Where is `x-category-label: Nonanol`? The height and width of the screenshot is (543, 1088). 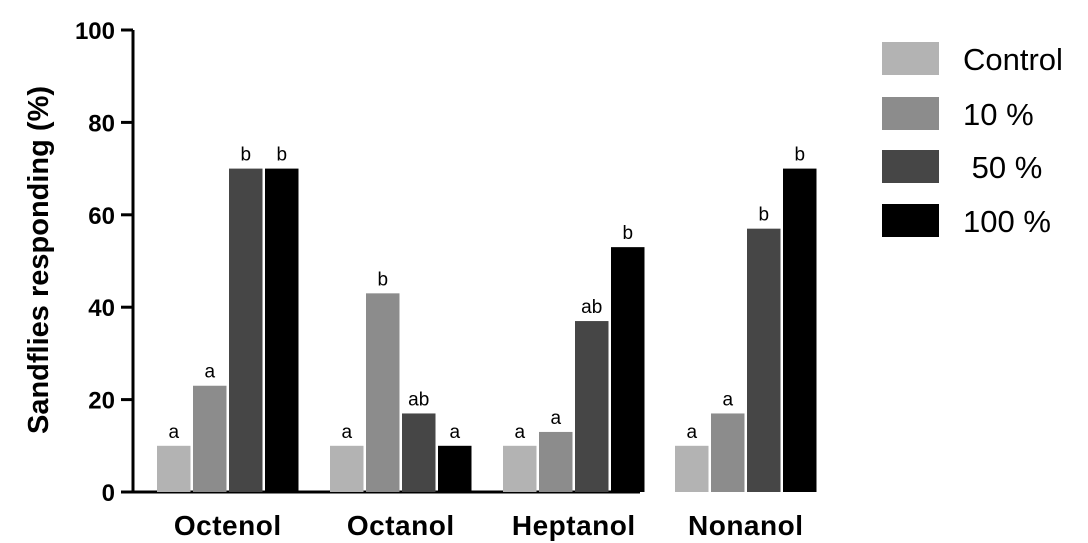 x-category-label: Nonanol is located at coordinates (746, 525).